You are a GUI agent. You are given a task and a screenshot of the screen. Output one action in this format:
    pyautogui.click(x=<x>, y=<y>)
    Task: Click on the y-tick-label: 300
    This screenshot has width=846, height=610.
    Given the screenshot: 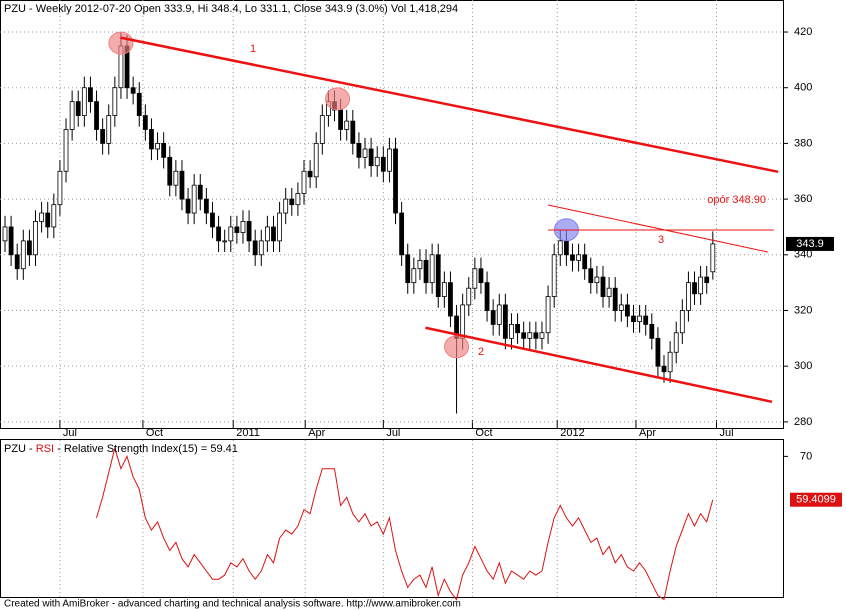 What is the action you would take?
    pyautogui.click(x=803, y=366)
    